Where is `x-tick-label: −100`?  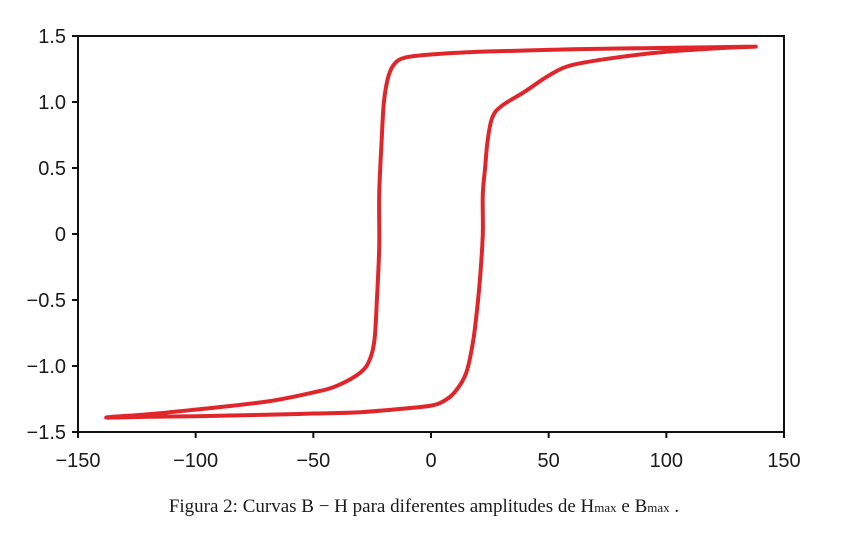
x-tick-label: −100 is located at coordinates (195, 461).